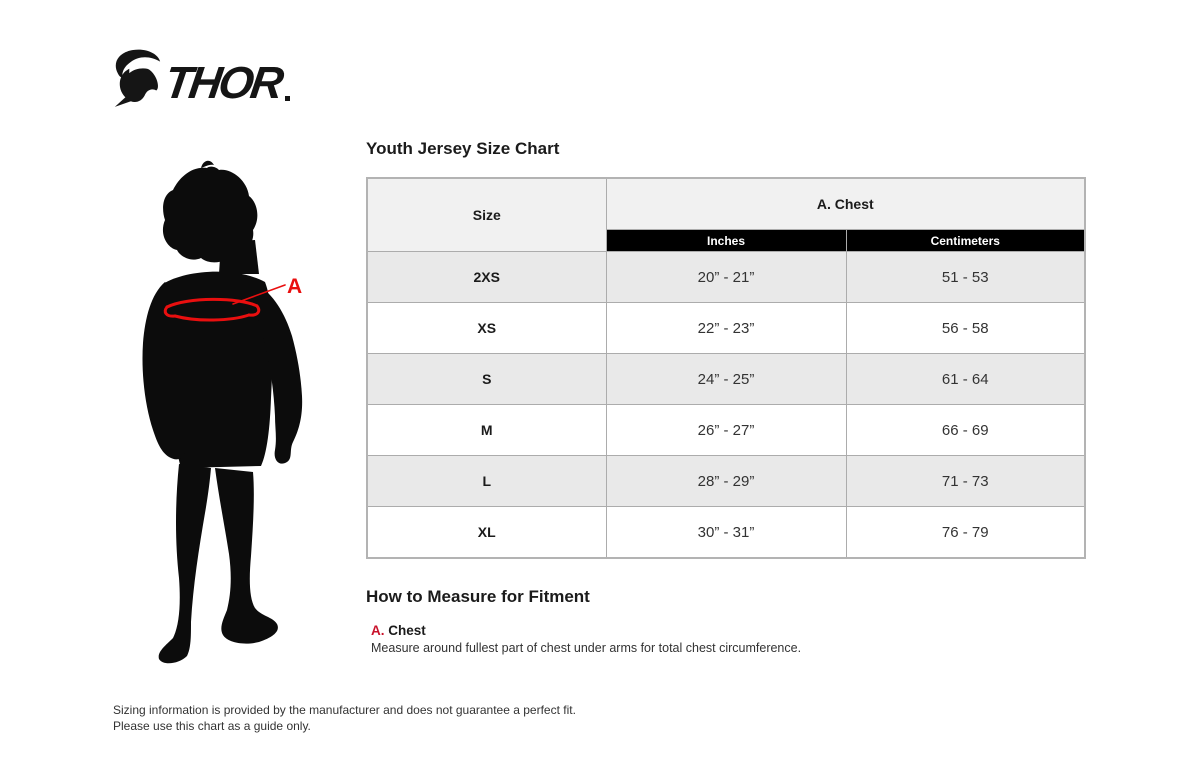  I want to click on cell-inches: 22” - 23”, so click(726, 328).